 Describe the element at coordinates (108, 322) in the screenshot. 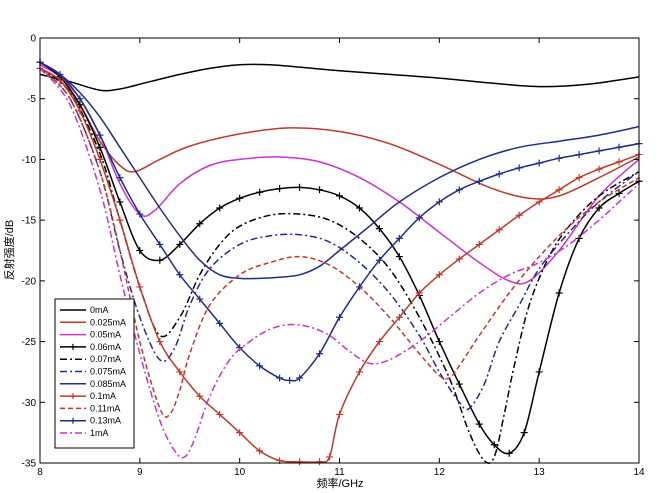

I see `legend-label: 0.025mA` at that location.